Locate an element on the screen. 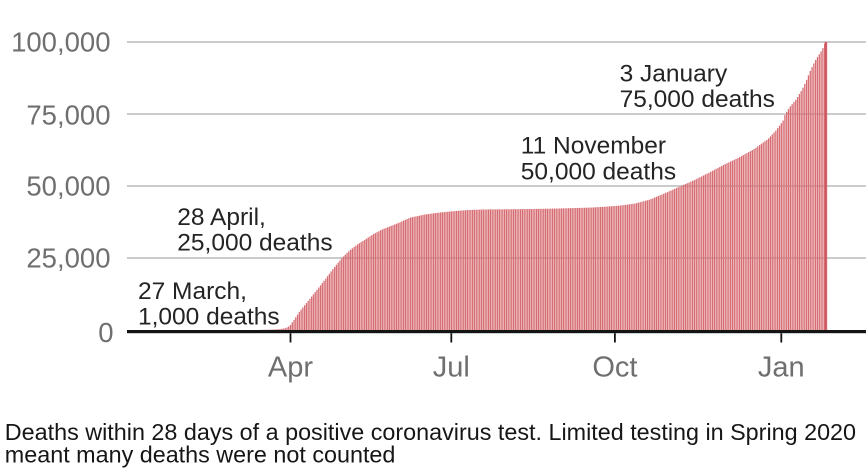 The width and height of the screenshot is (866, 471). svg-text: 25,000 is located at coordinates (68, 258).